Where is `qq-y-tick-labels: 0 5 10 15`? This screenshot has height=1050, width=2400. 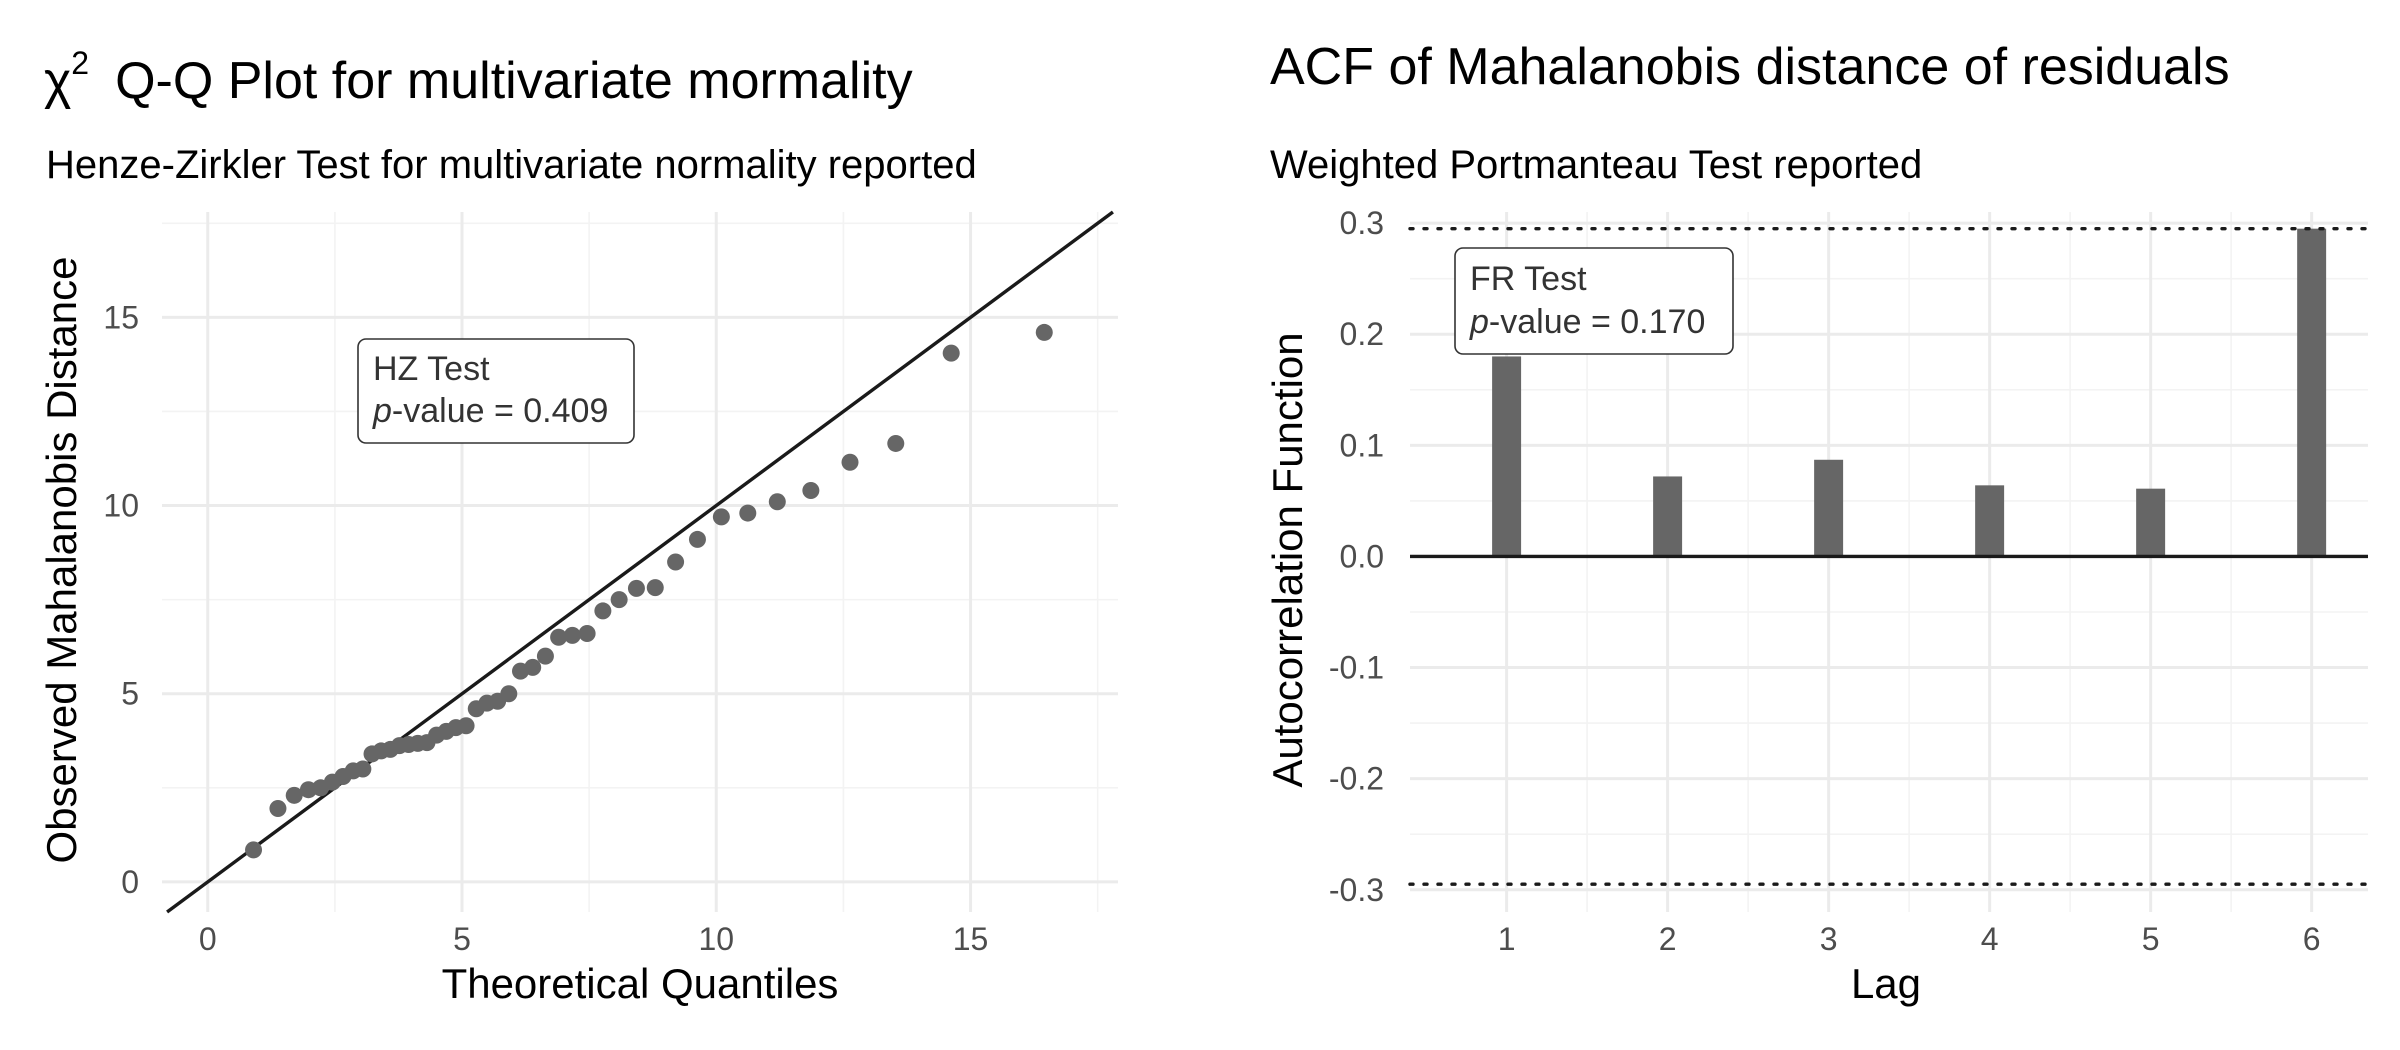 qq-y-tick-labels: 0 5 10 15 is located at coordinates (121, 599).